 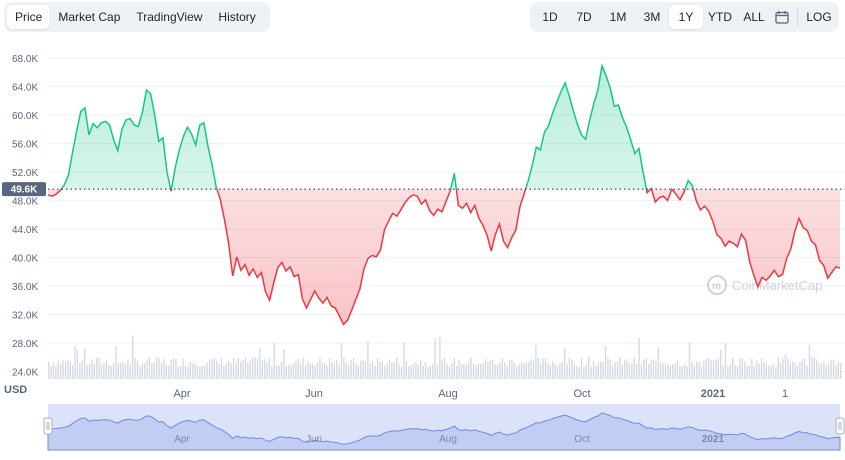 I want to click on range-3m-button: 3M, so click(x=652, y=17).